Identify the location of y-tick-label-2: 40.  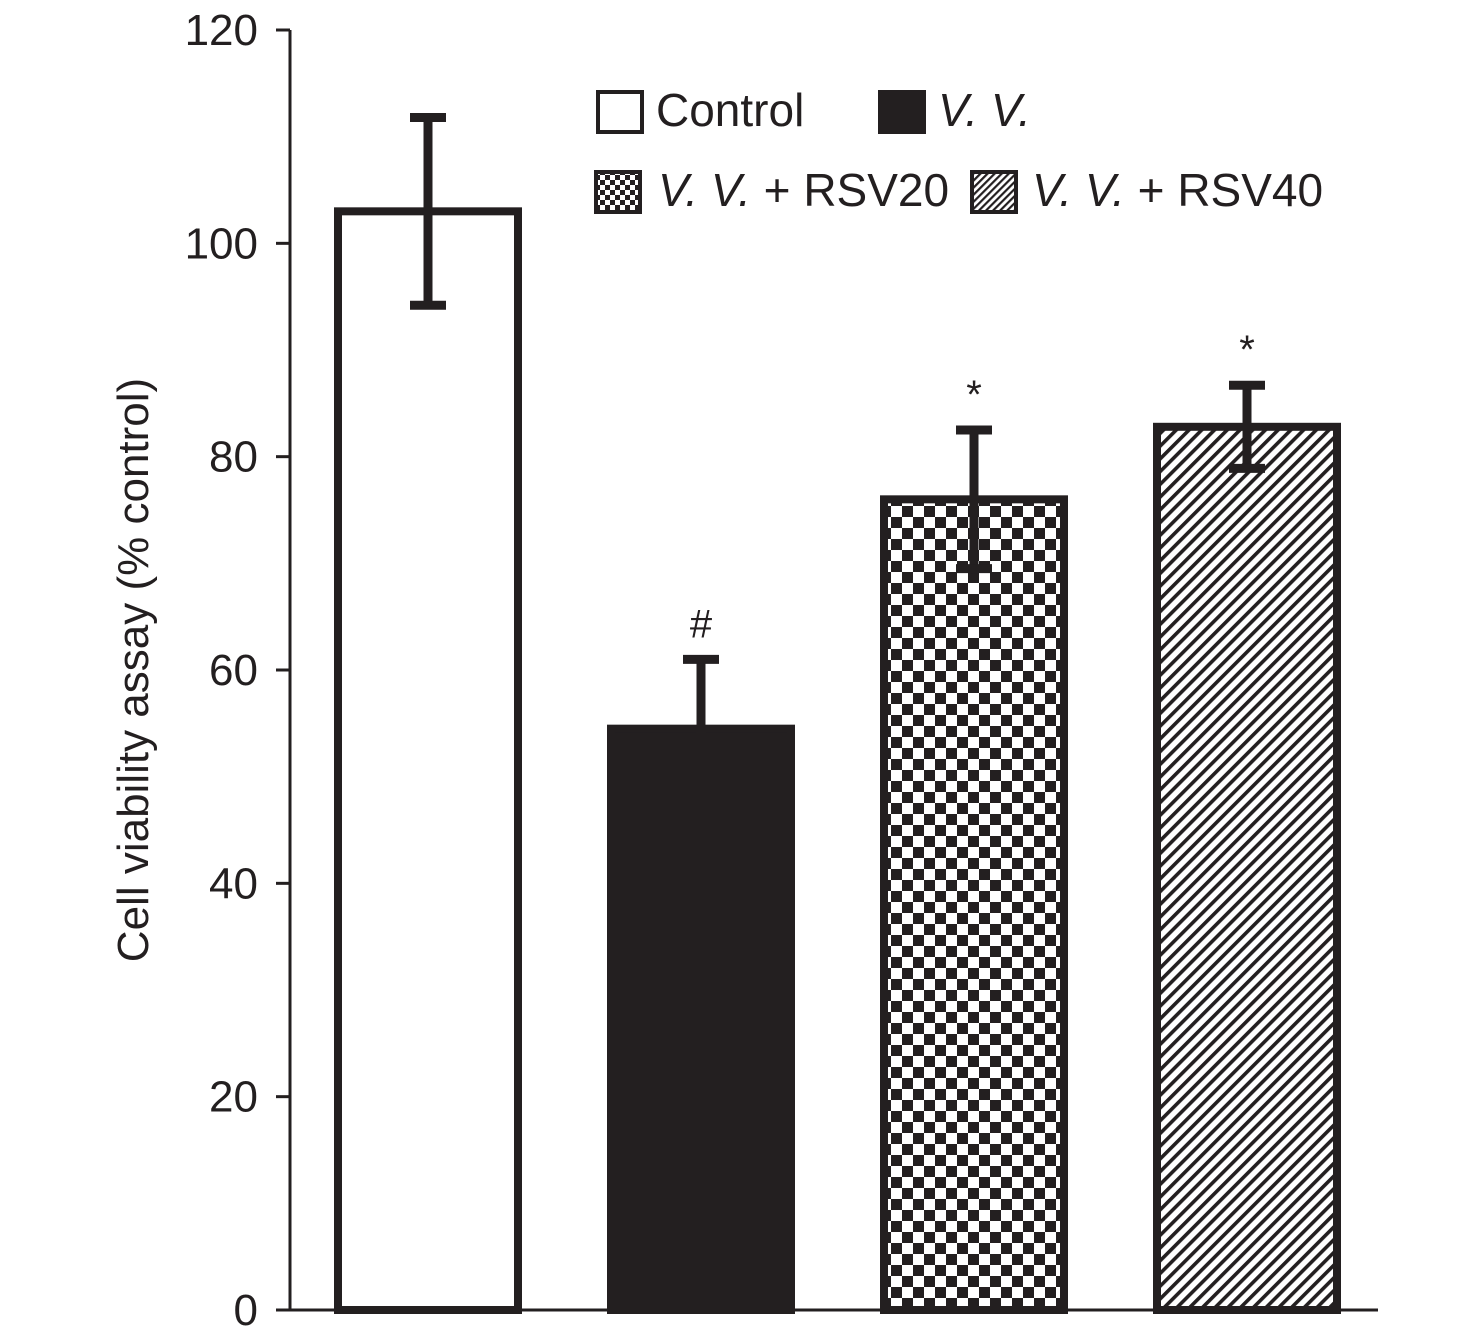
(233, 883).